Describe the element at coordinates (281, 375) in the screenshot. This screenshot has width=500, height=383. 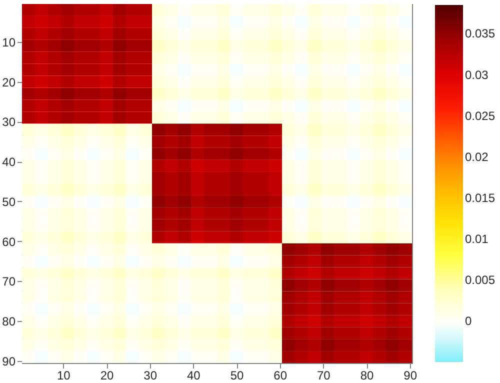
I see `x-tick-label: 60` at that location.